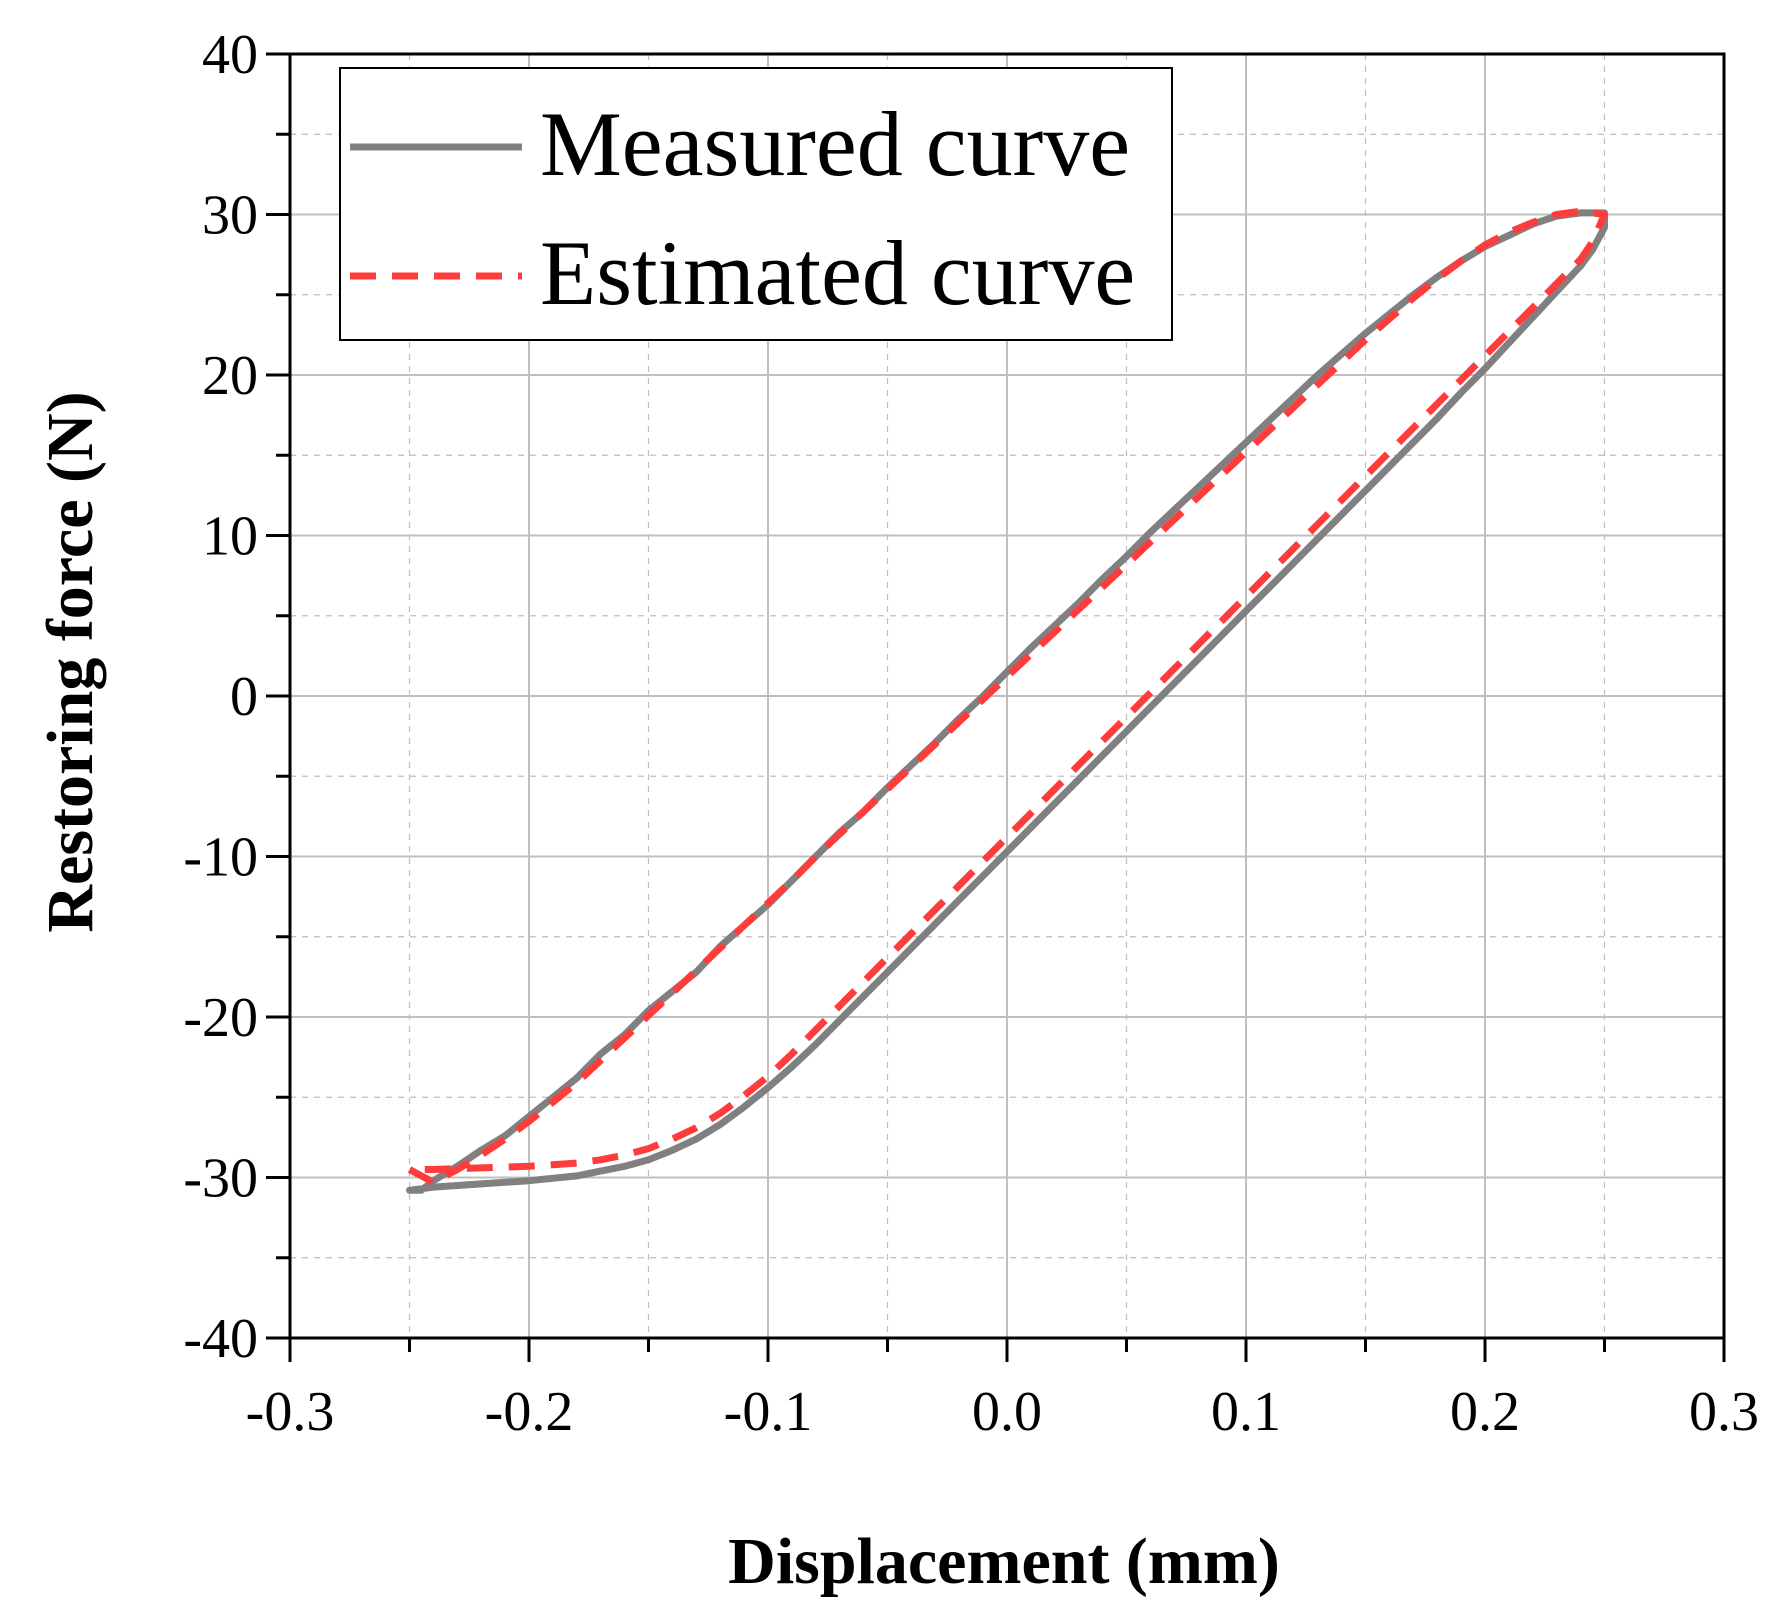  I want to click on x-tick-label: 0.3, so click(1724, 1412).